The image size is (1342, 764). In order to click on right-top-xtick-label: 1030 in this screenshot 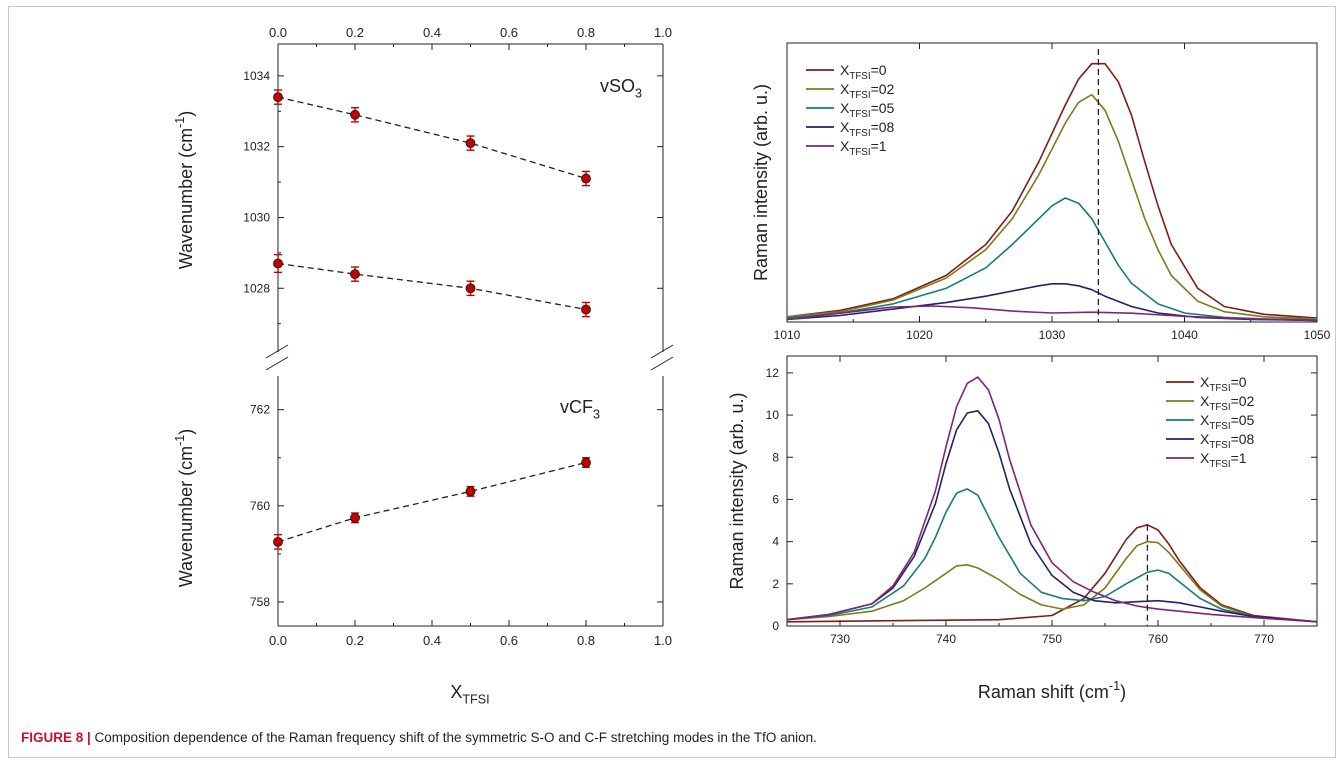, I will do `click(1052, 335)`.